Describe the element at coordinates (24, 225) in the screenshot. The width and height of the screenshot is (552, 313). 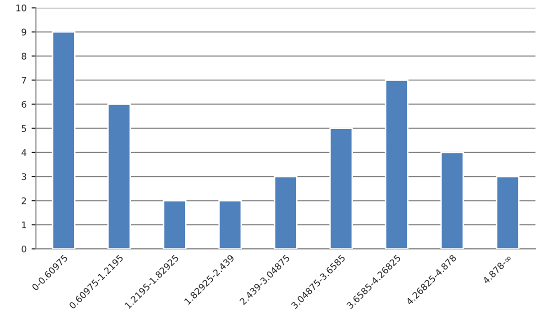
I see `y-tick-label: 1` at that location.